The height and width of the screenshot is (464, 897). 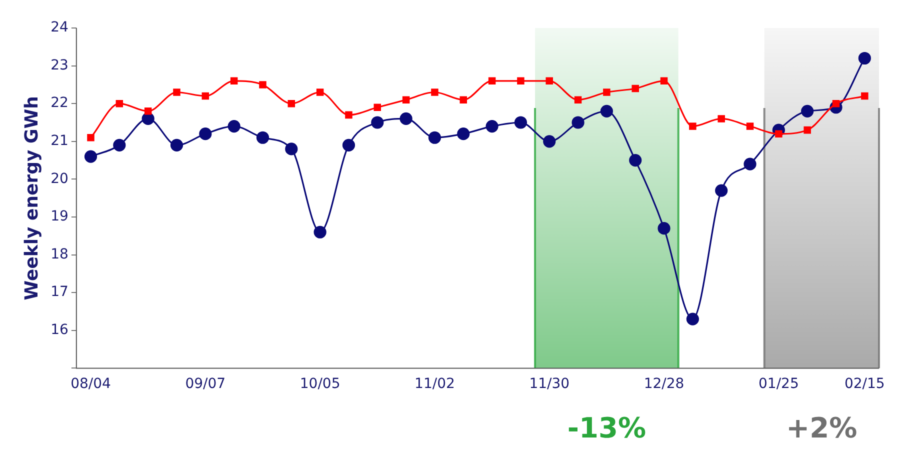 What do you see at coordinates (91, 384) in the screenshot?
I see `x-tick-label: 08/04` at bounding box center [91, 384].